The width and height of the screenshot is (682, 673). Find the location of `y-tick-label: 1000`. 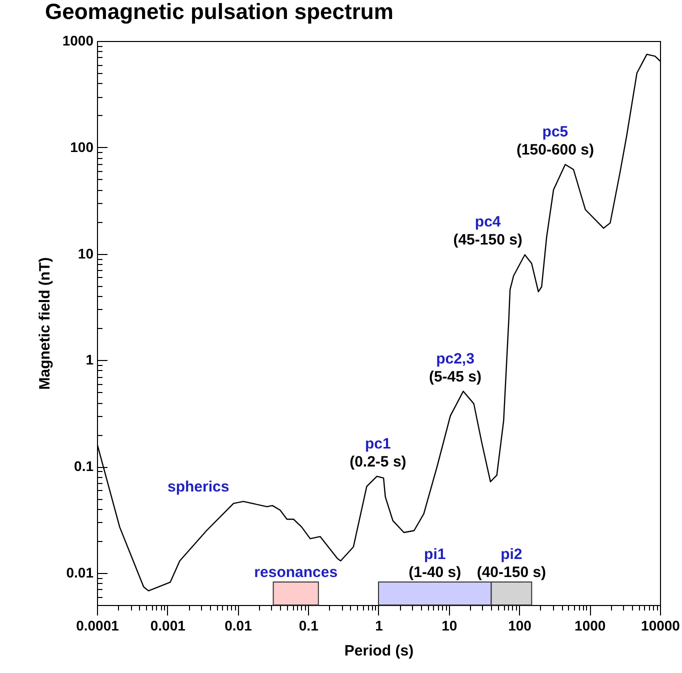

y-tick-label: 1000 is located at coordinates (78, 40).